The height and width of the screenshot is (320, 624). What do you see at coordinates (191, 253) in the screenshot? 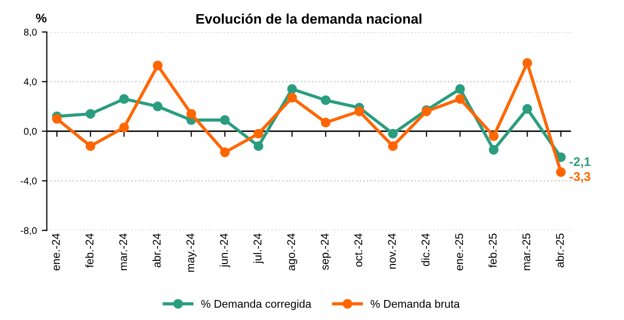
I see `x-tick-label: may.-24` at bounding box center [191, 253].